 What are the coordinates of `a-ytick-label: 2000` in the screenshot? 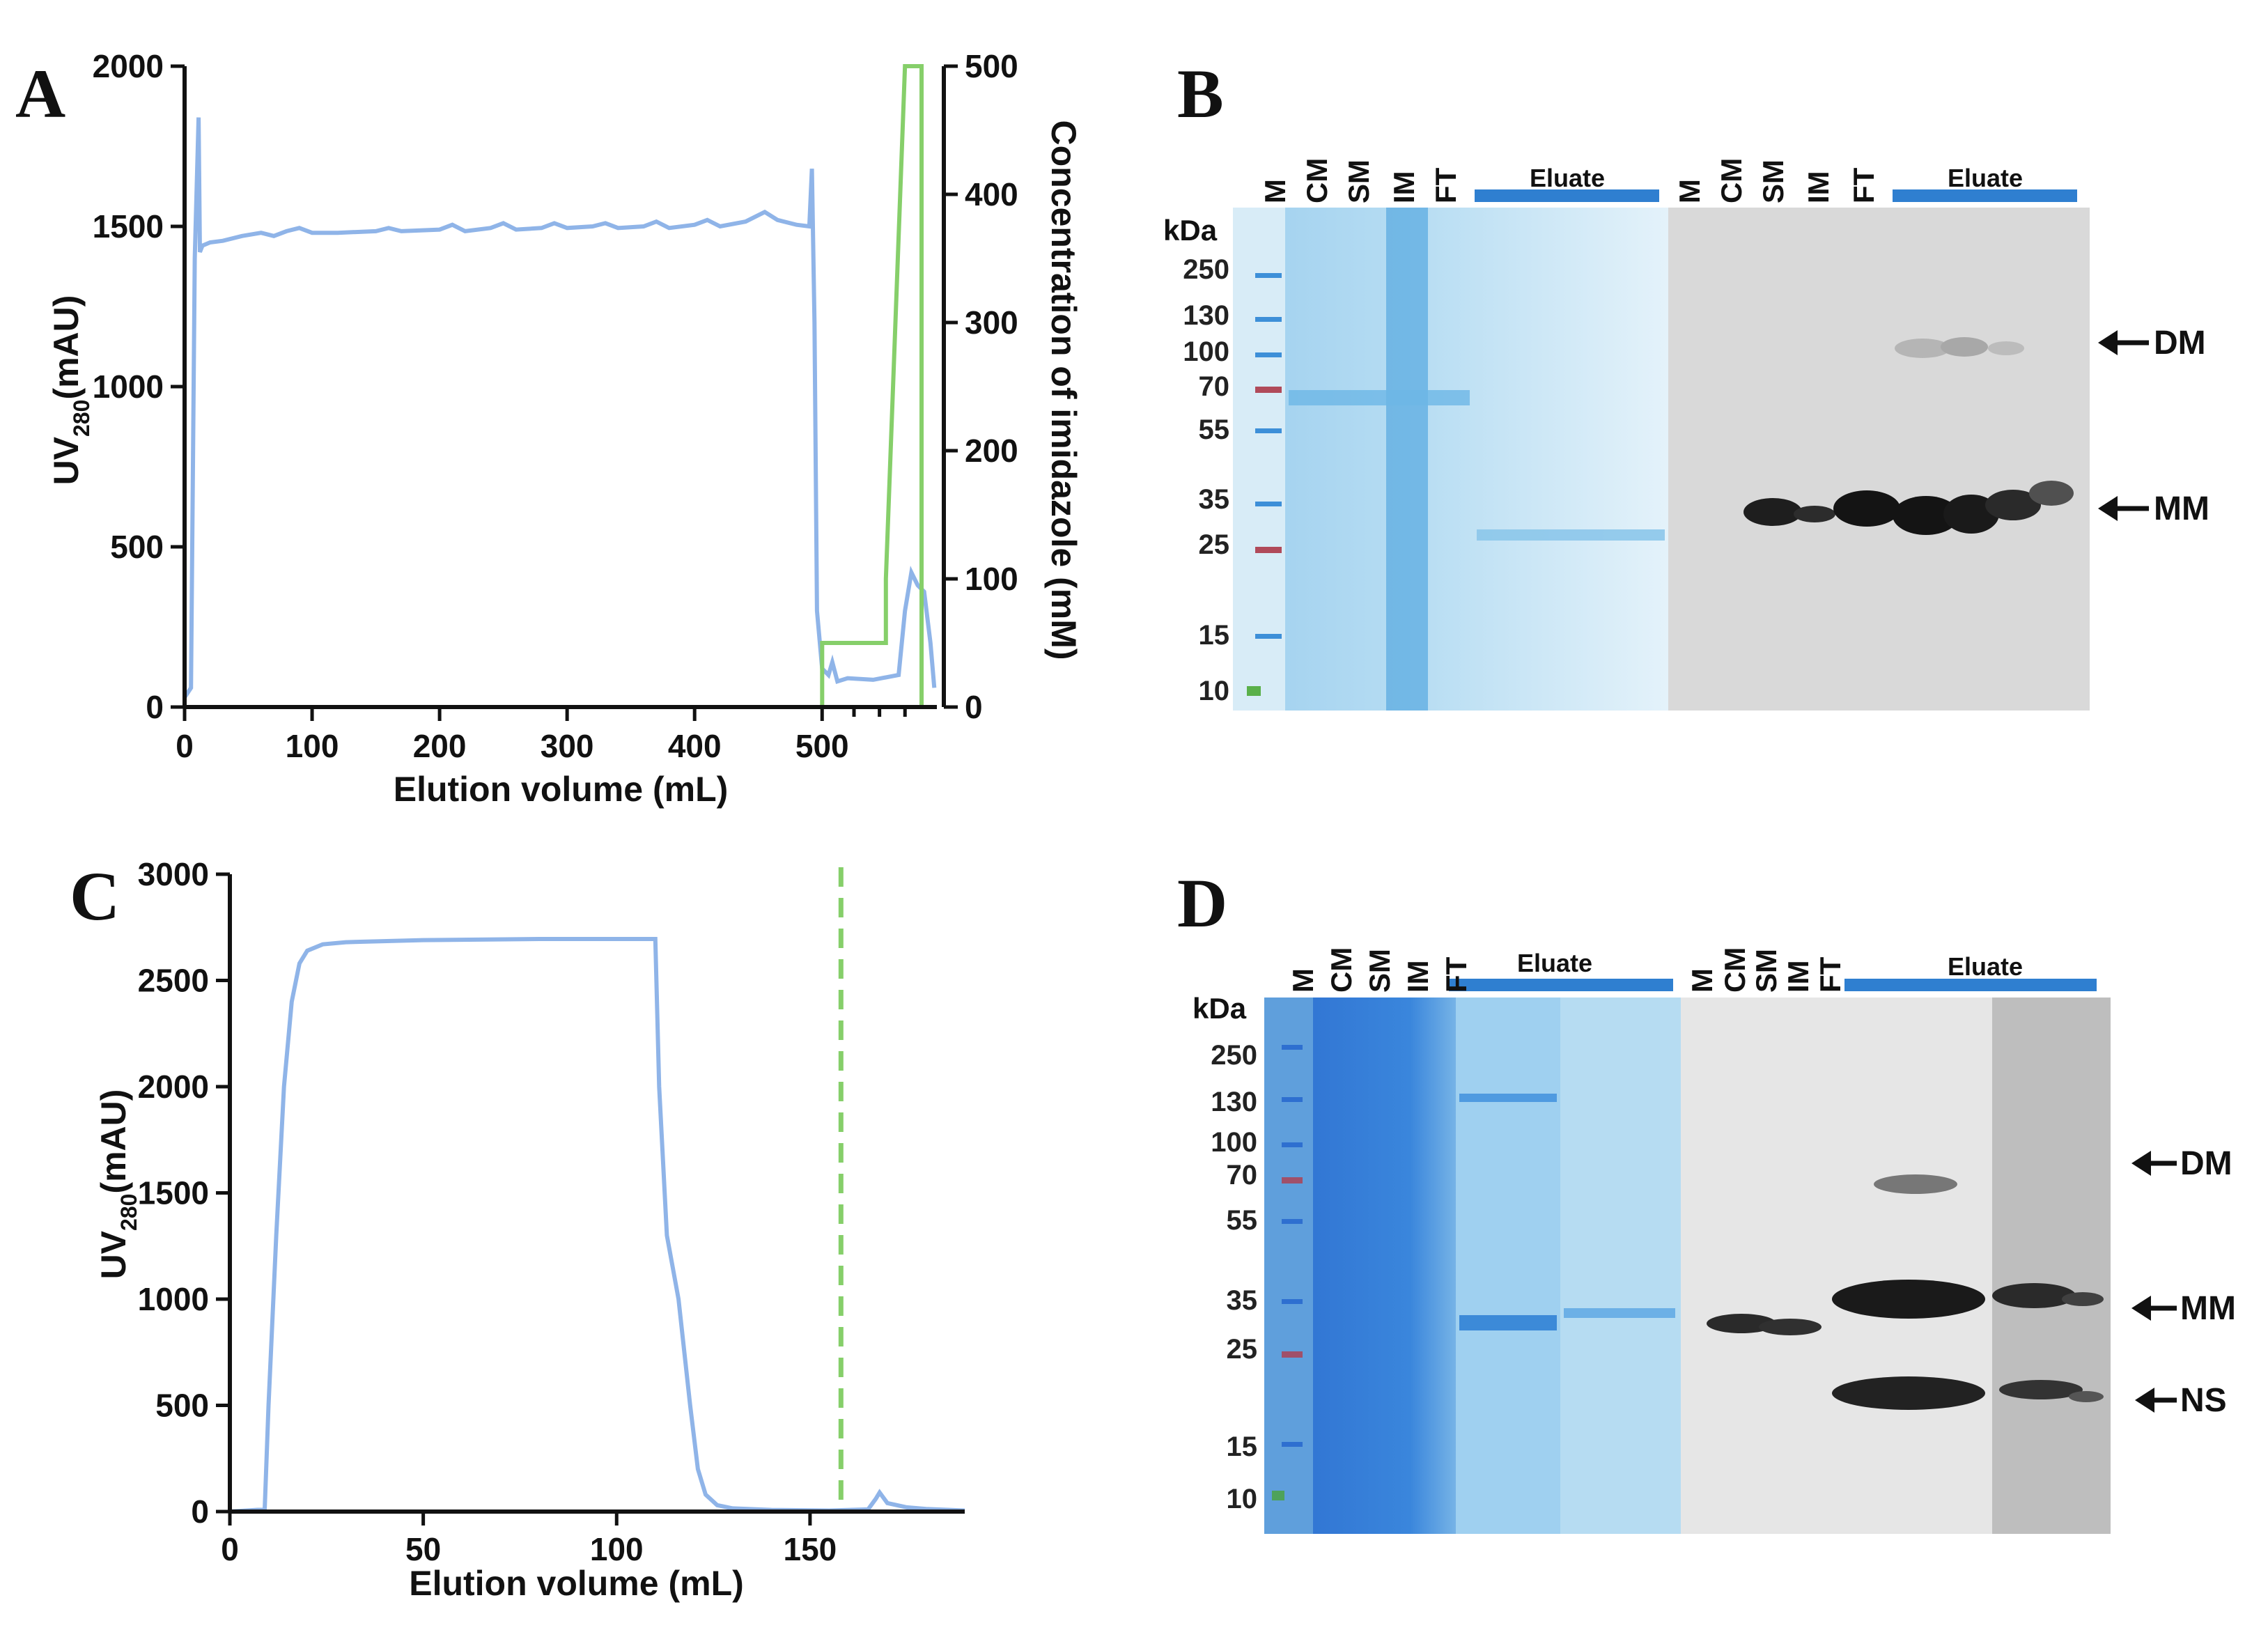 It's located at (128, 66).